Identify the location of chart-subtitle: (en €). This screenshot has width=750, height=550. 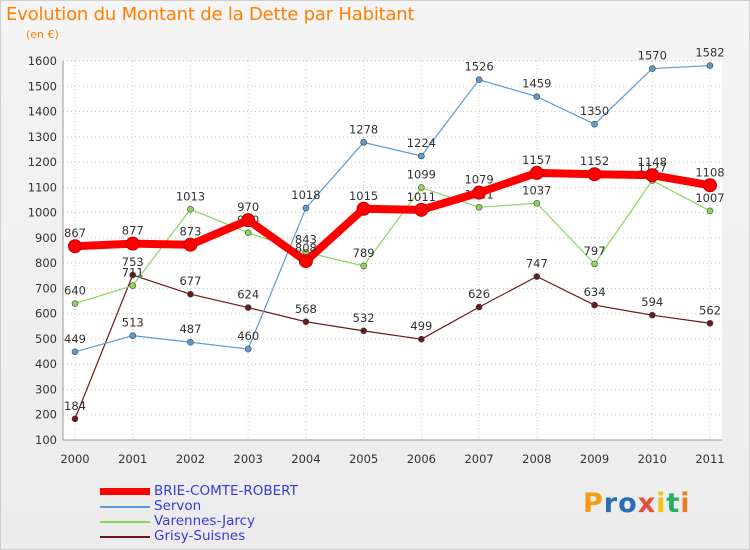
(42, 34).